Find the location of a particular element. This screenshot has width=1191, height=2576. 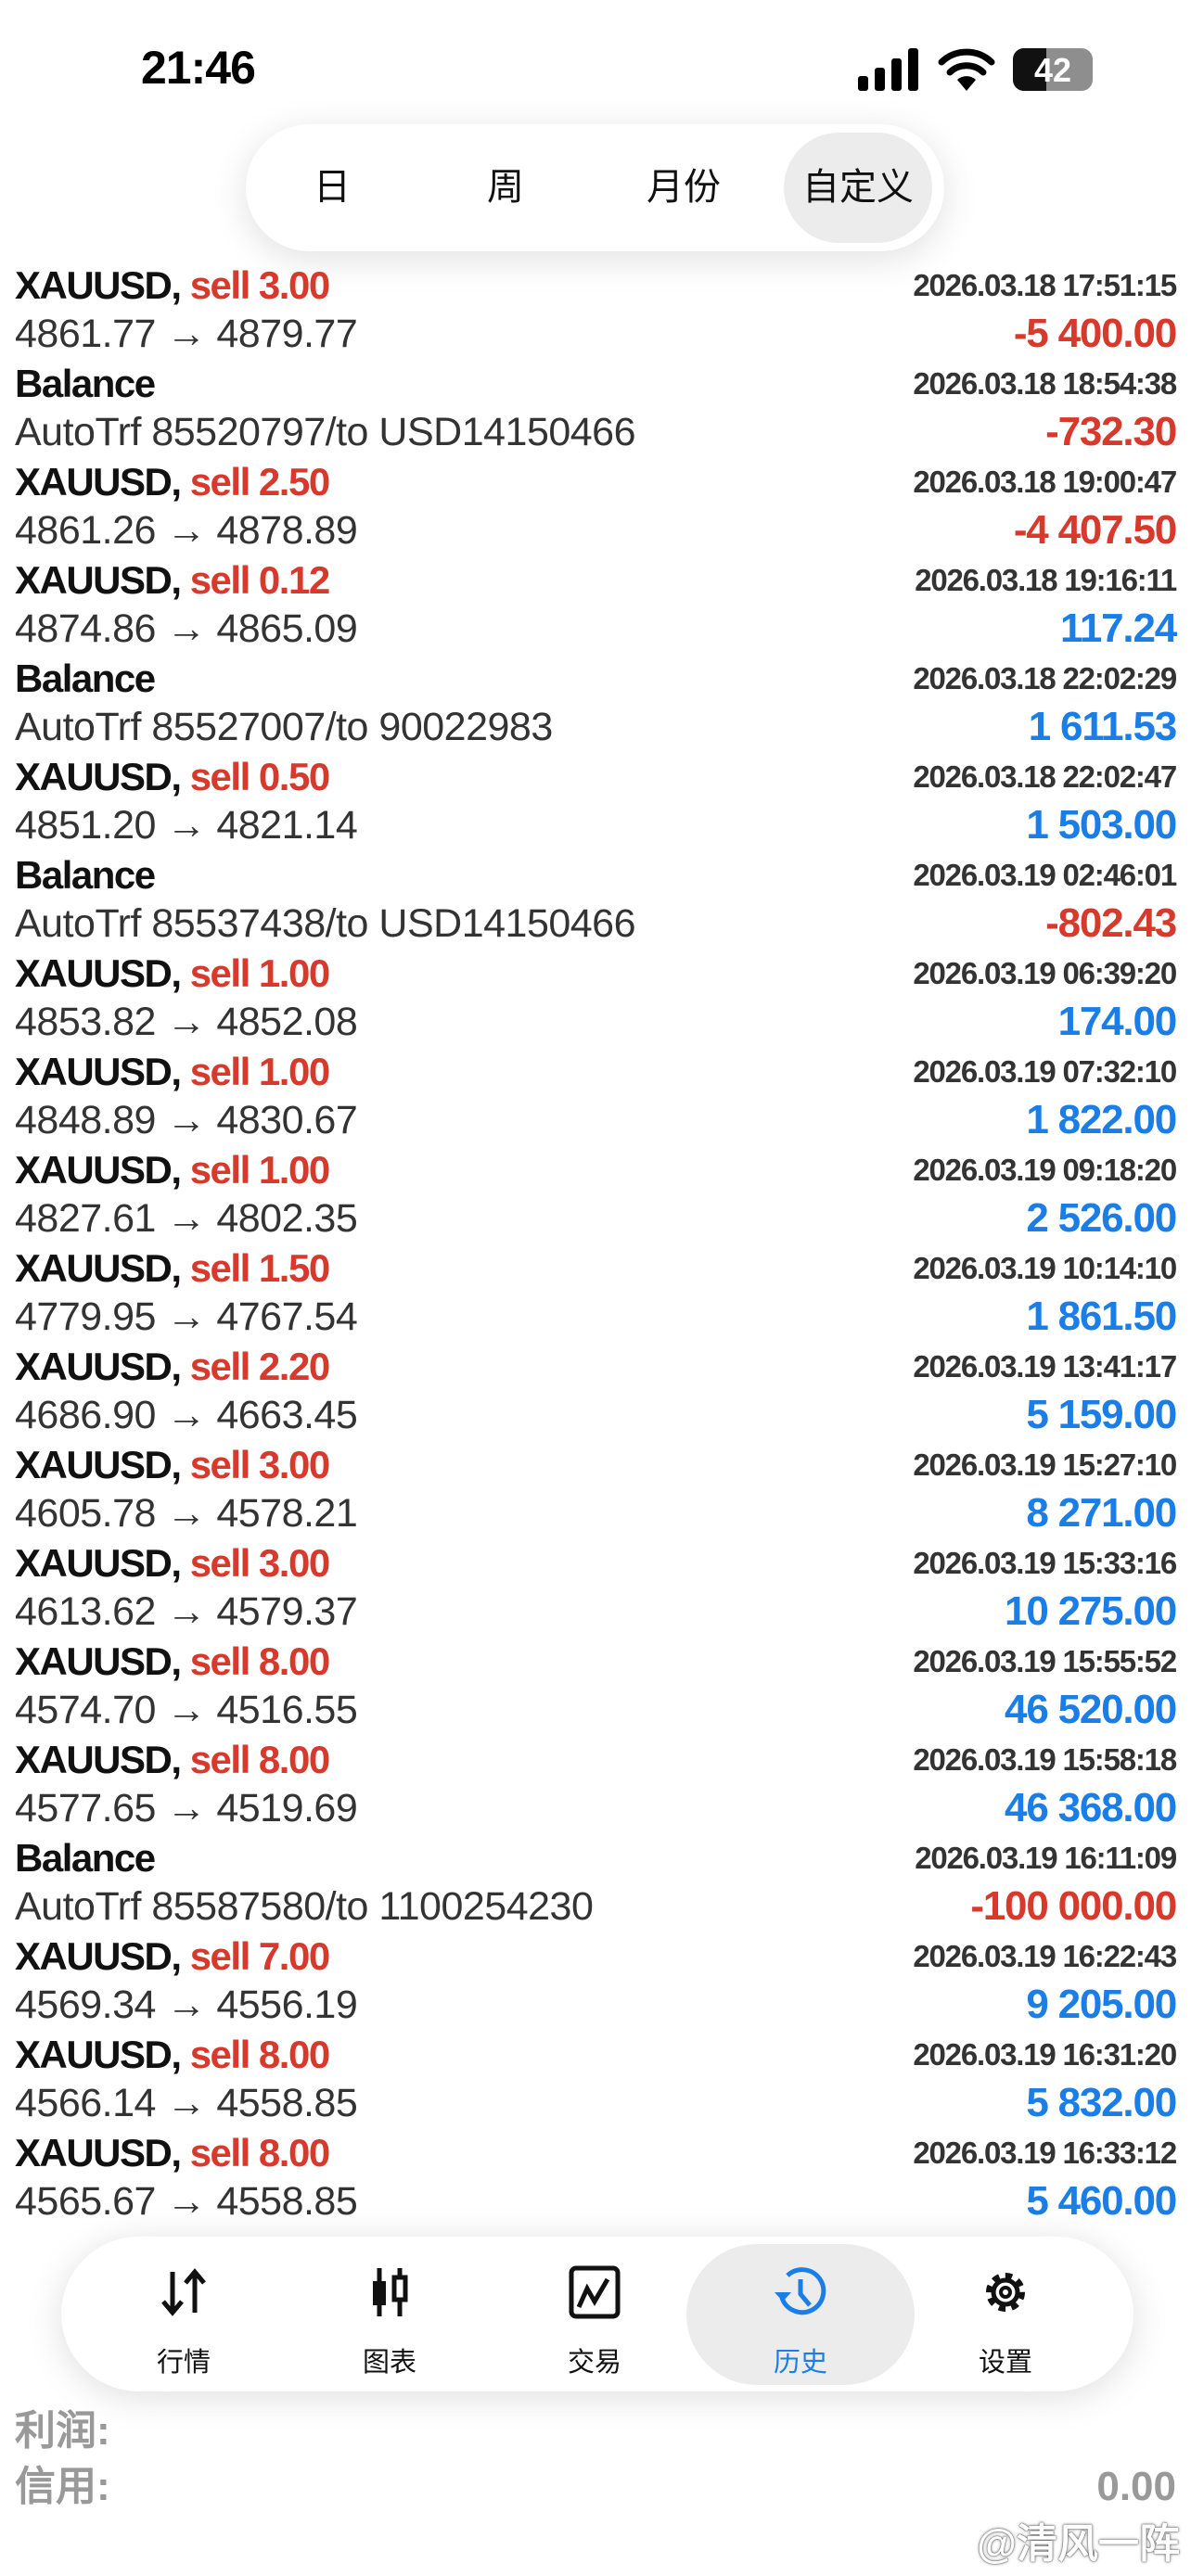

deal-time: 2026.03.19 15:58:18 is located at coordinates (1045, 1759).